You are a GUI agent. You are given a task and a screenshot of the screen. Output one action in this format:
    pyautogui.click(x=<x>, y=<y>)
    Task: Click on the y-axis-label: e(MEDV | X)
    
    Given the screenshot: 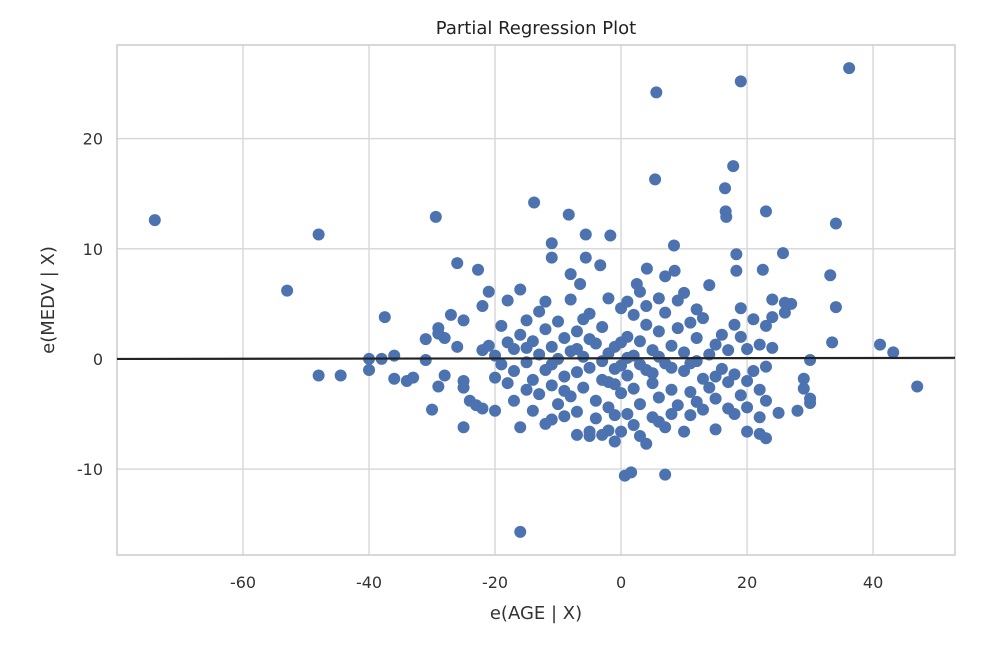 What is the action you would take?
    pyautogui.click(x=48, y=300)
    